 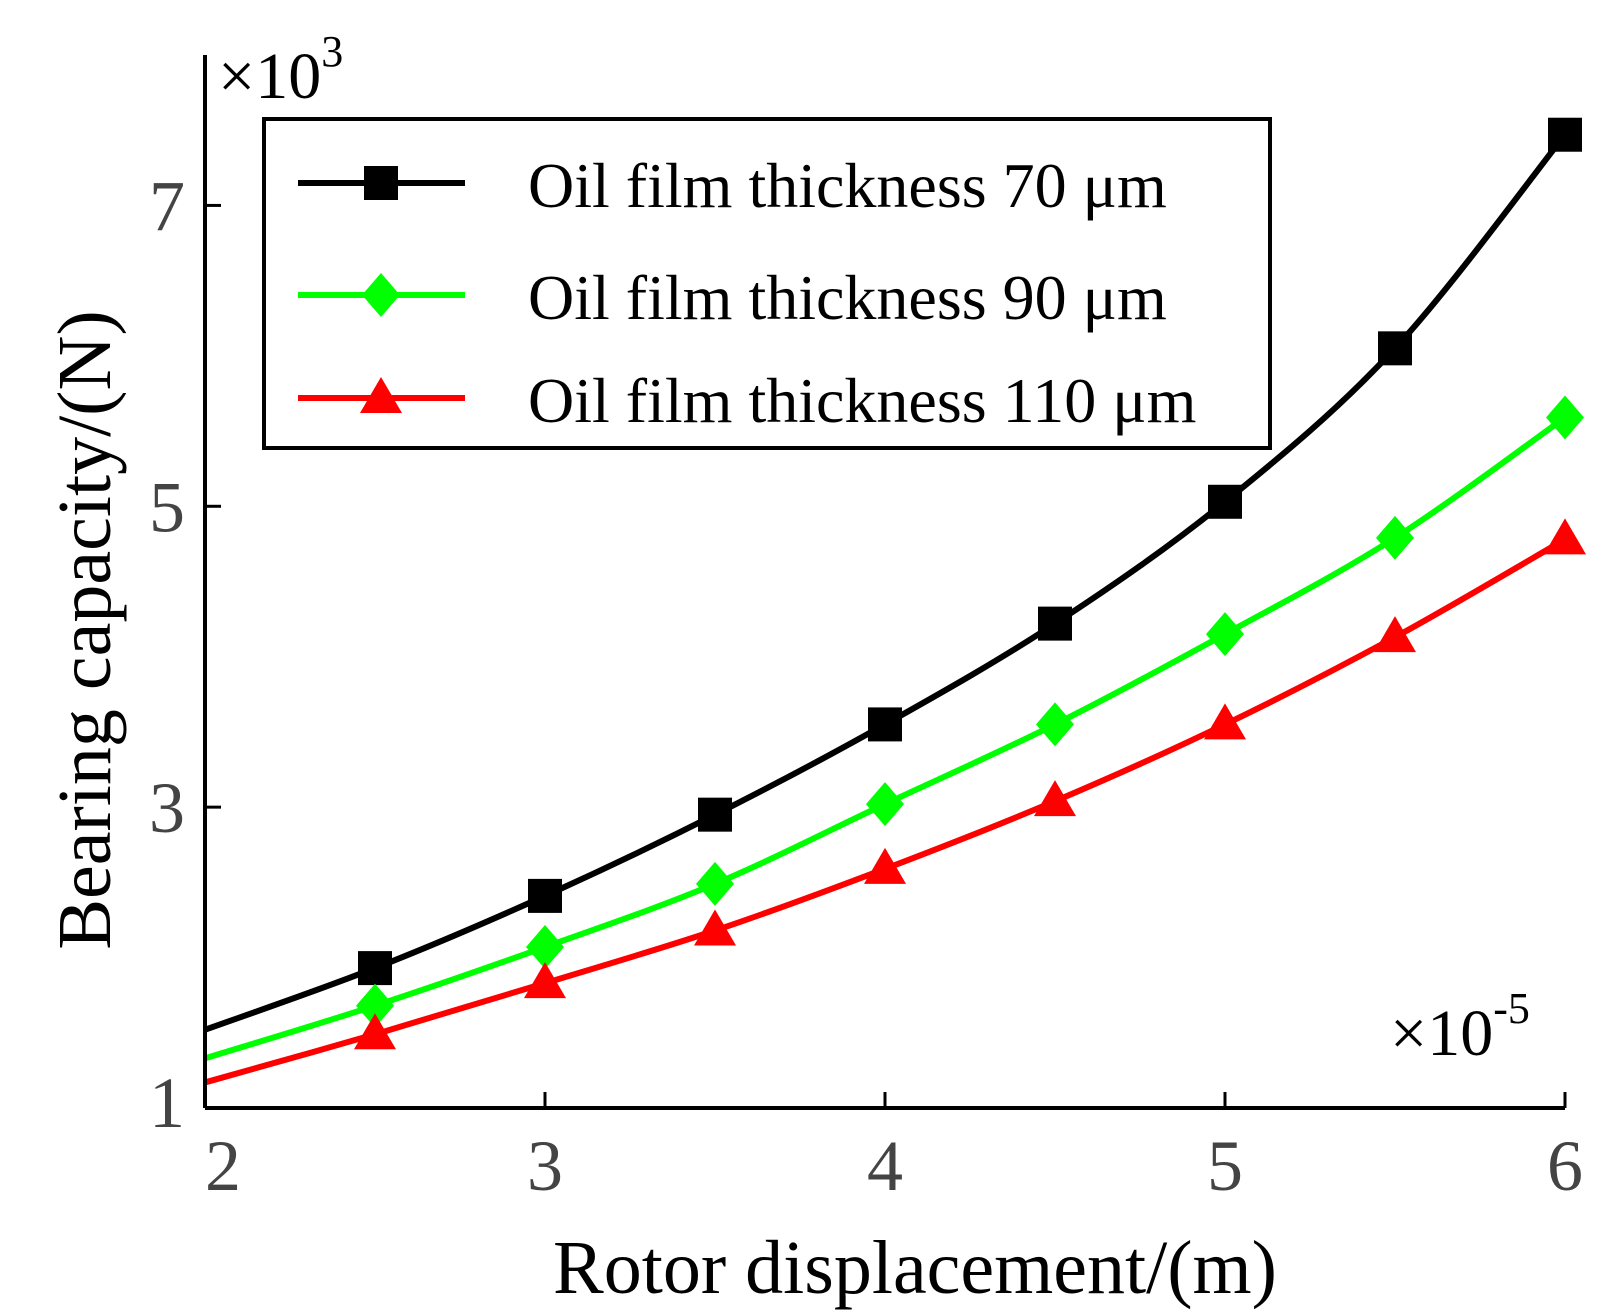 I want to click on y-tick-label: 3, so click(x=167, y=808).